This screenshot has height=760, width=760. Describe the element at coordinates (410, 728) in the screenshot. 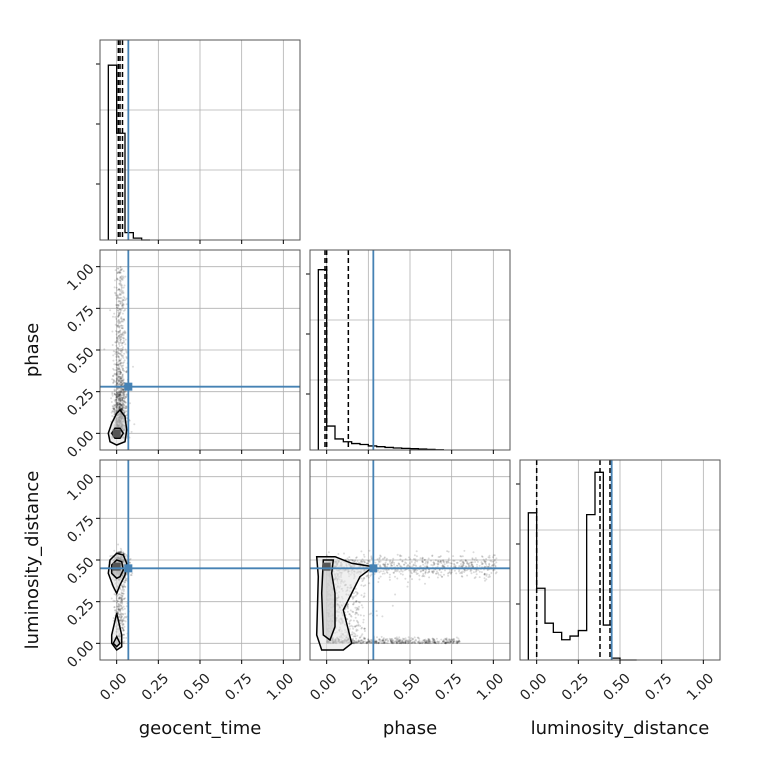

I see `x-axis-label-phase: phase` at that location.